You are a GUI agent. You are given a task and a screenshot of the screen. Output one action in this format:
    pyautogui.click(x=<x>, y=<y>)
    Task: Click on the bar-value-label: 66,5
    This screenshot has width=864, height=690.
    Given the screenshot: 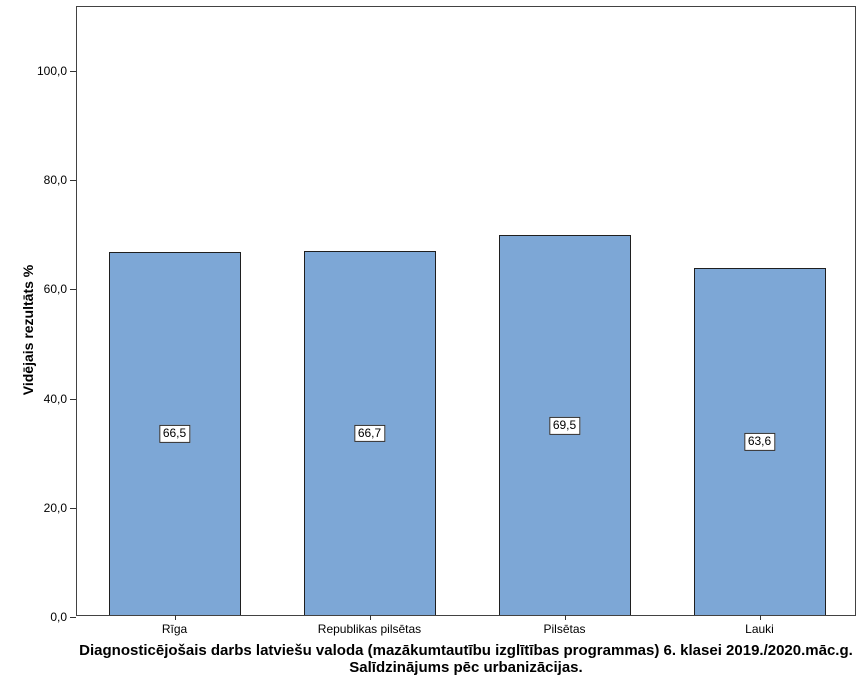 What is the action you would take?
    pyautogui.click(x=174, y=434)
    